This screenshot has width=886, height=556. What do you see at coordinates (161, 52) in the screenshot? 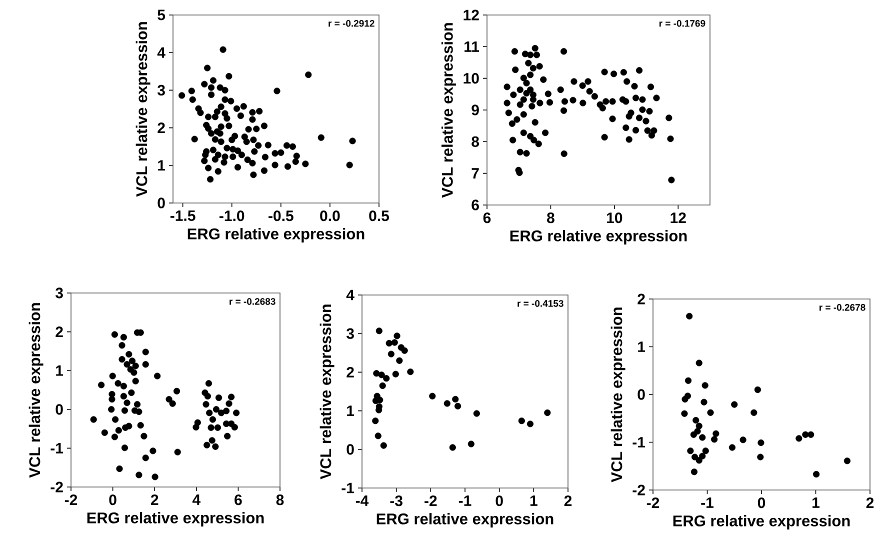
I see `y-tick-label: 4` at bounding box center [161, 52].